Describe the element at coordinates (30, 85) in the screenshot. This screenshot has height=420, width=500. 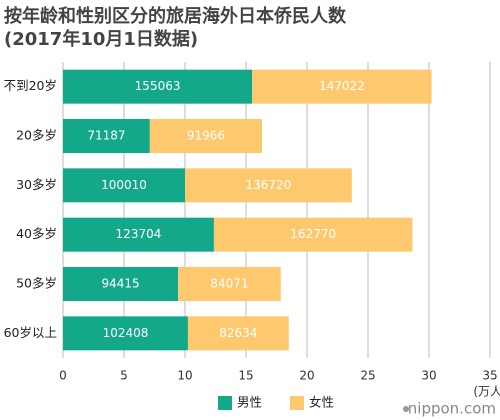
I see `y-tick-label: 不到20岁` at that location.